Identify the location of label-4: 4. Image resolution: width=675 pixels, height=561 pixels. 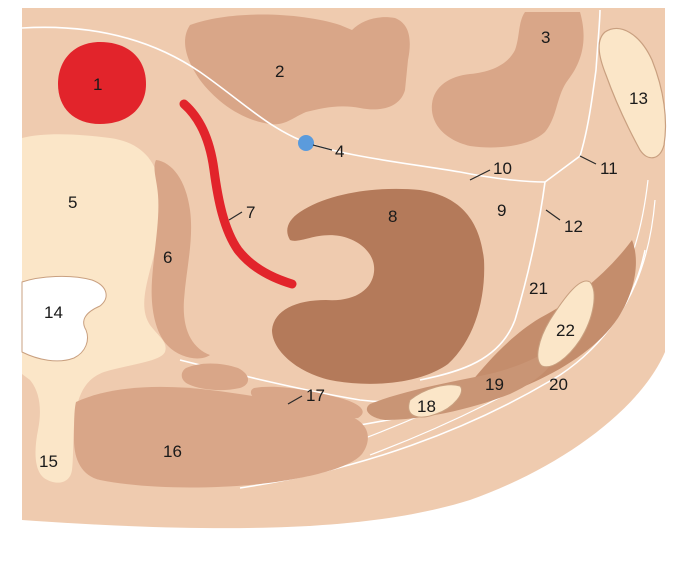
(339, 151).